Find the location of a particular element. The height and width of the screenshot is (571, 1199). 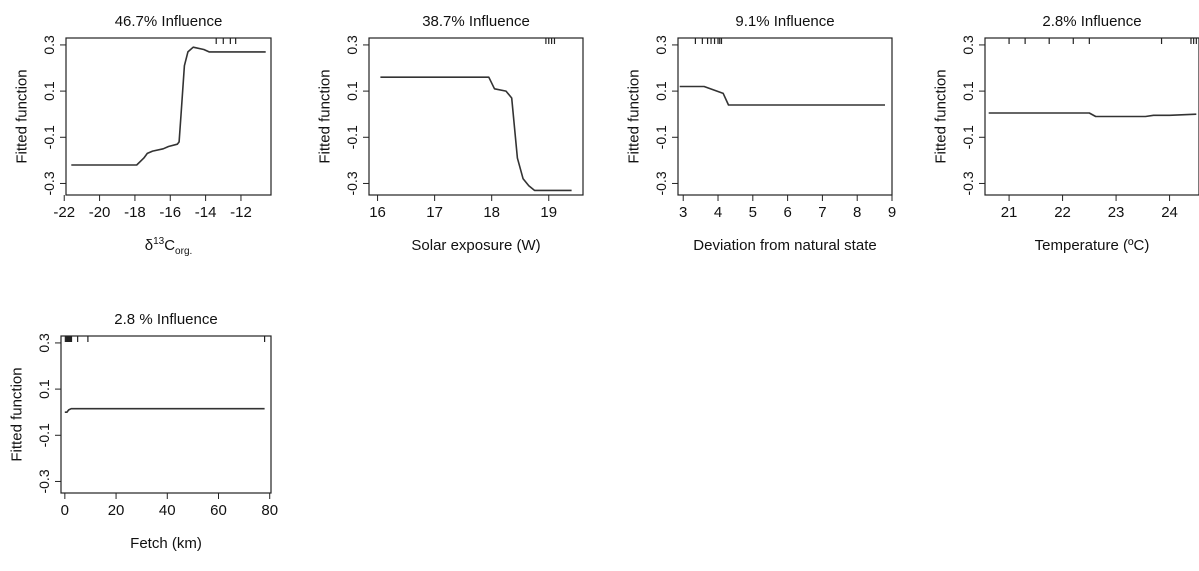

x-axis-label-part: 13 is located at coordinates (159, 241).